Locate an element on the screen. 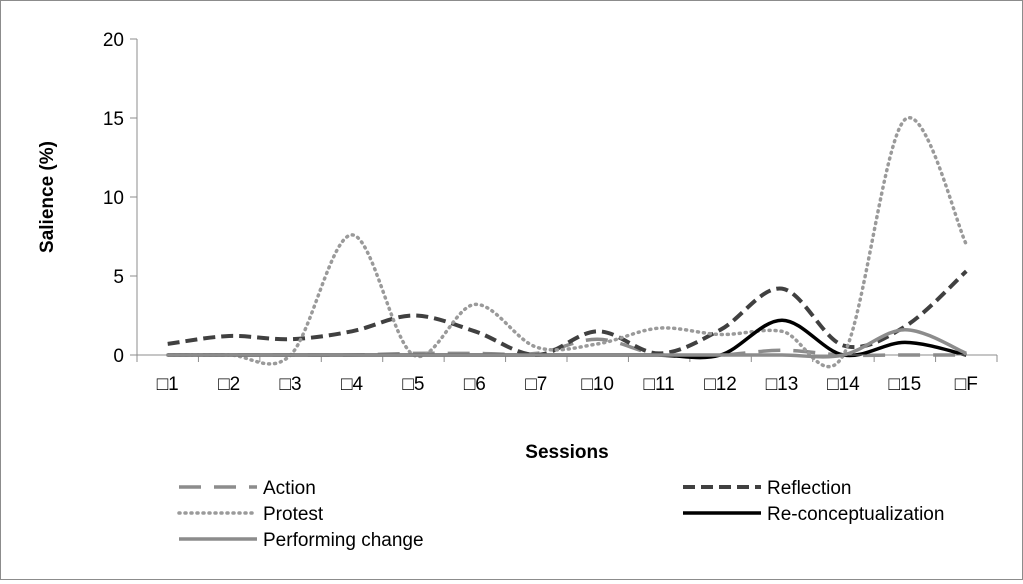  series-line-reflection is located at coordinates (567, 313).